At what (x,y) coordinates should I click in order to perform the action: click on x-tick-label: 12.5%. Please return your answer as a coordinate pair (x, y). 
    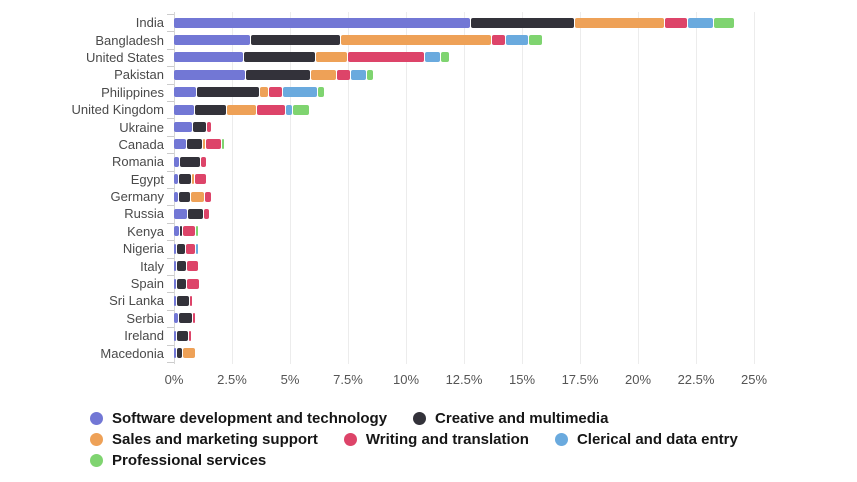
    Looking at the image, I should click on (464, 379).